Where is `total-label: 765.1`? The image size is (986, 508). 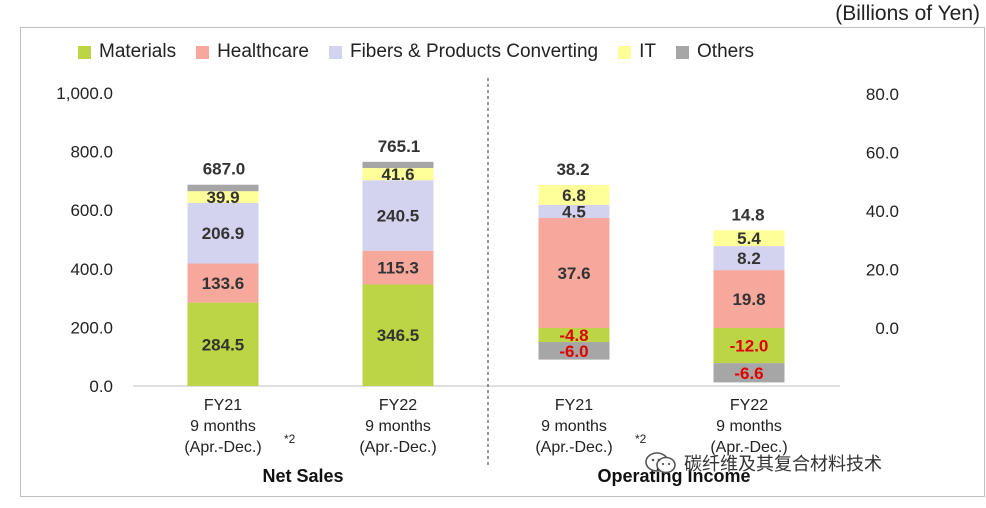 total-label: 765.1 is located at coordinates (399, 146).